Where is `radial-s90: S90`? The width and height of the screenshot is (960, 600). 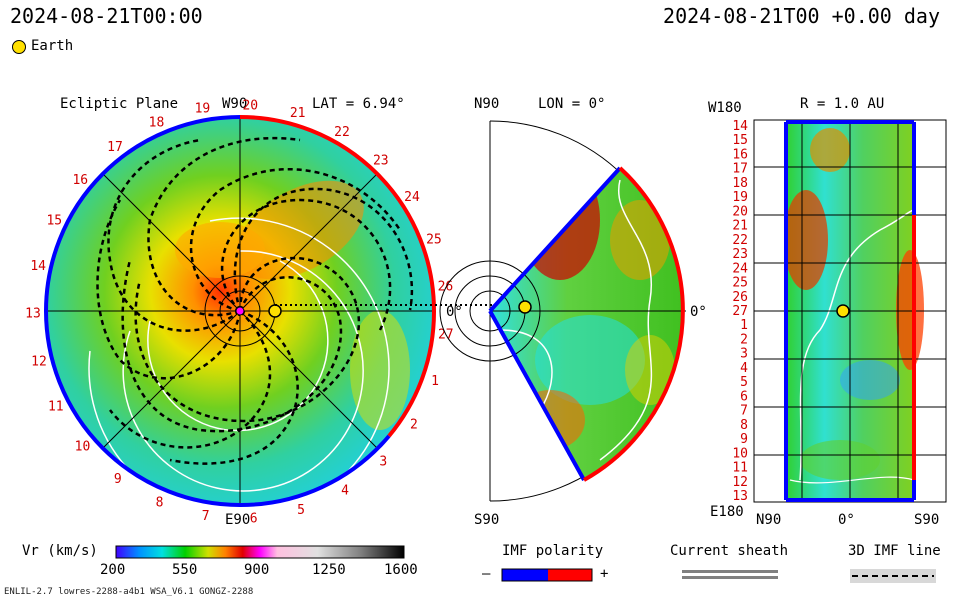 radial-s90: S90 is located at coordinates (927, 520).